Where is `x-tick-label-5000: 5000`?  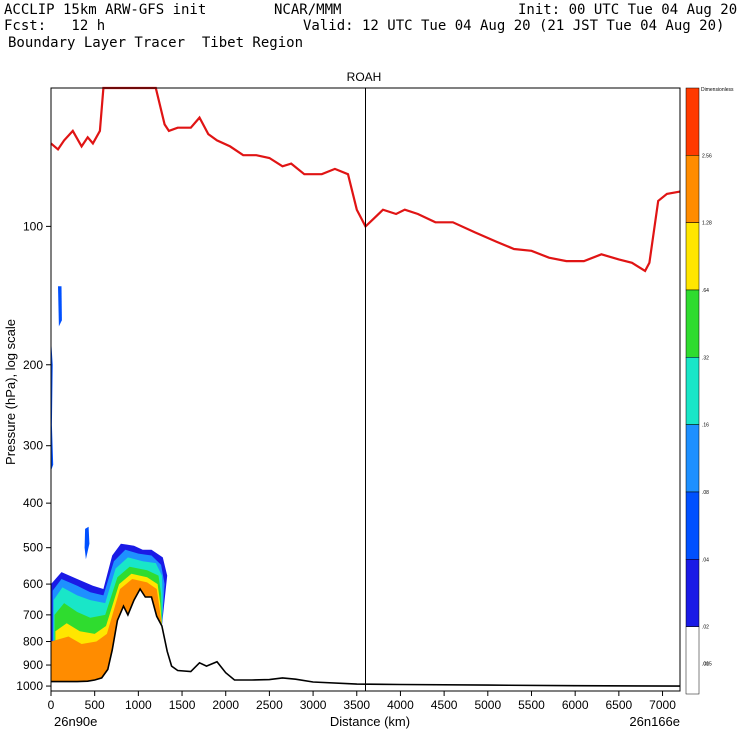
x-tick-label-5000: 5000 is located at coordinates (487, 705).